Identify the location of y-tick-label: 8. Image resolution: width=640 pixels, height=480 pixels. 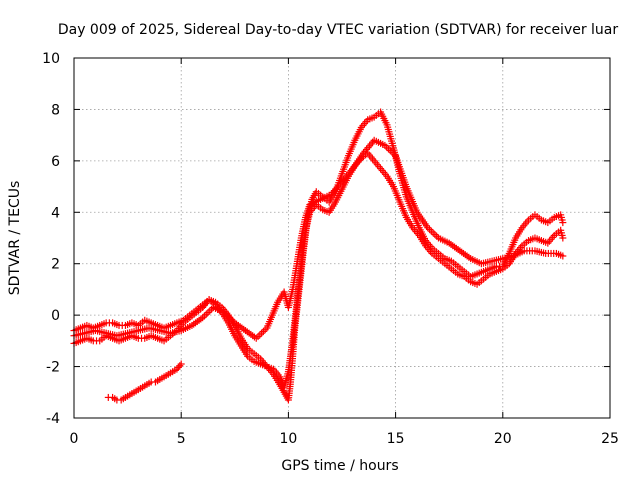
(55, 110).